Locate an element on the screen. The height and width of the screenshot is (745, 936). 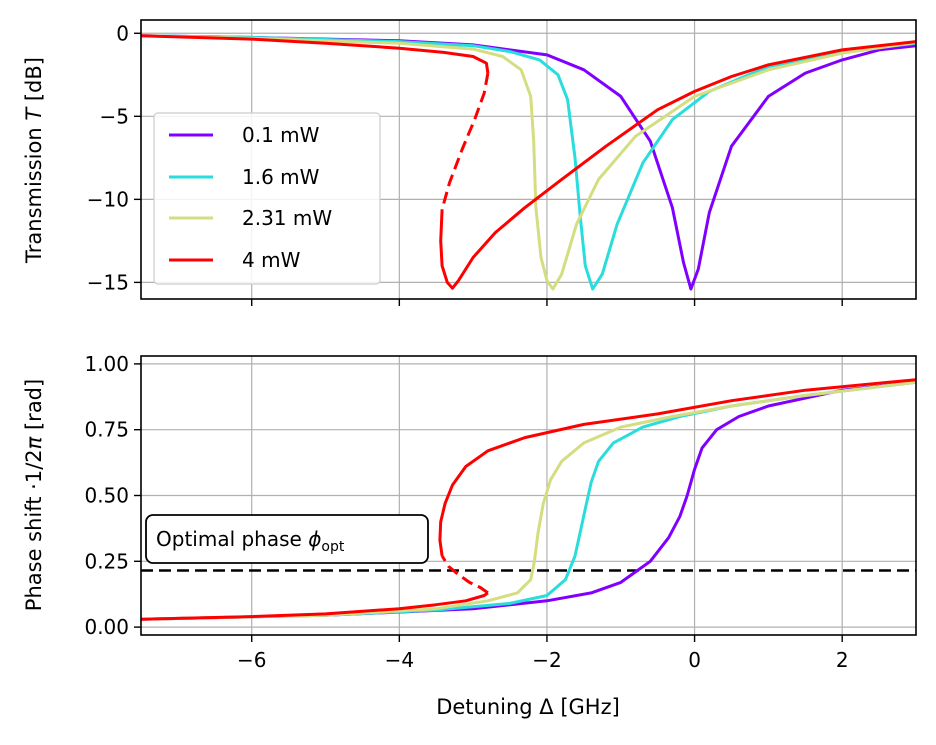
legend: 0.1 mW 1.6 mW 2.31 mW 4 mW is located at coordinates (267, 198).